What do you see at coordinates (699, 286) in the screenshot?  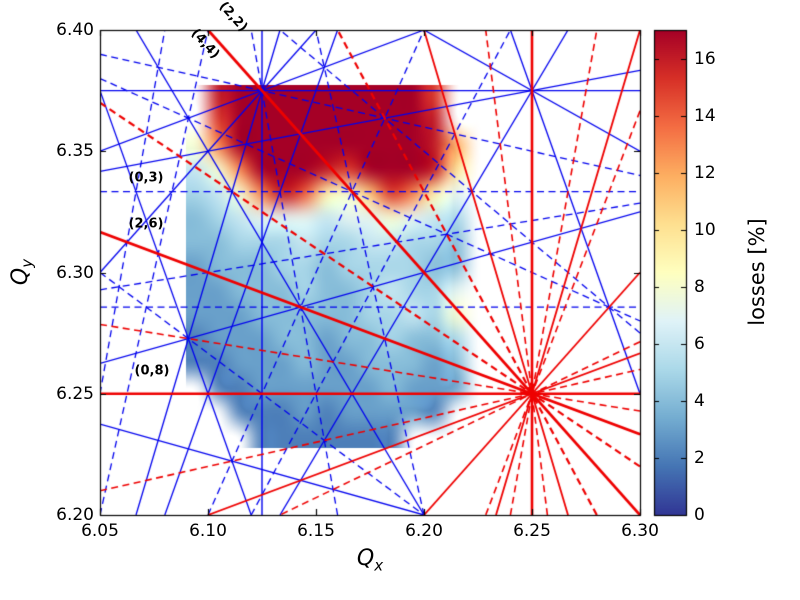 I see `colorbar-tick-label: 8` at bounding box center [699, 286].